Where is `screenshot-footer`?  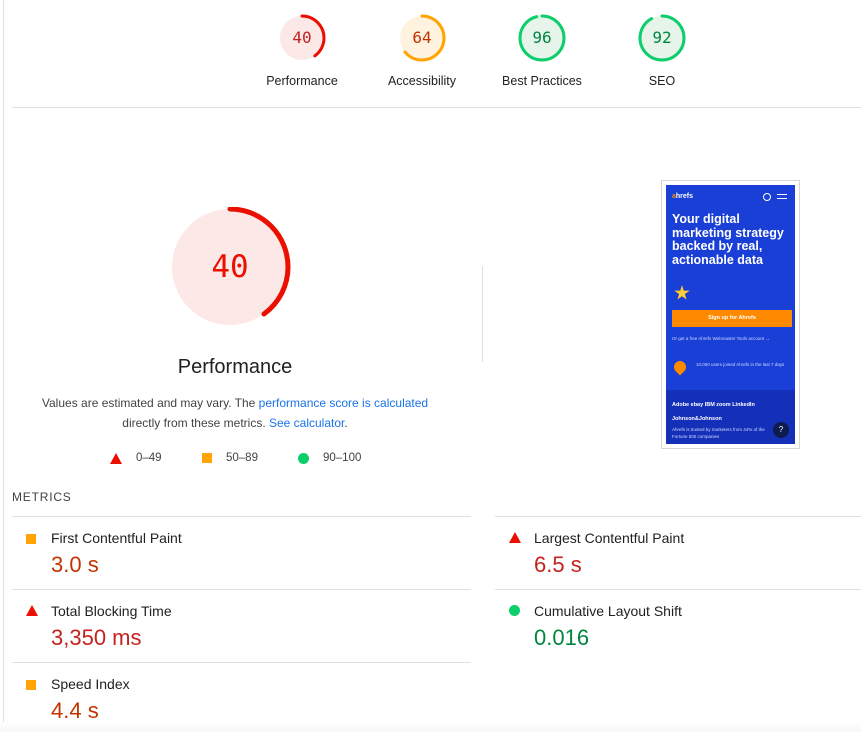 screenshot-footer is located at coordinates (730, 417).